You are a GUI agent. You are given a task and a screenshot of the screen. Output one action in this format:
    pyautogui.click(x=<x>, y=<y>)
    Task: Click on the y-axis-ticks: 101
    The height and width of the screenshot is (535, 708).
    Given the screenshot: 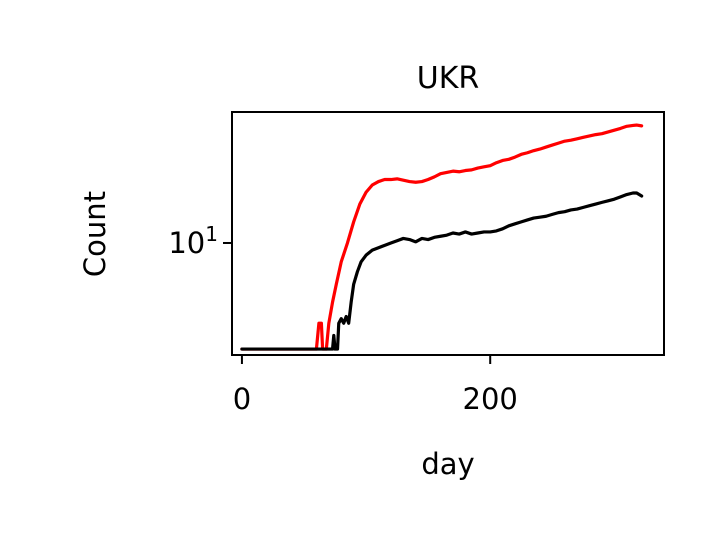 What is the action you would take?
    pyautogui.click(x=200, y=241)
    